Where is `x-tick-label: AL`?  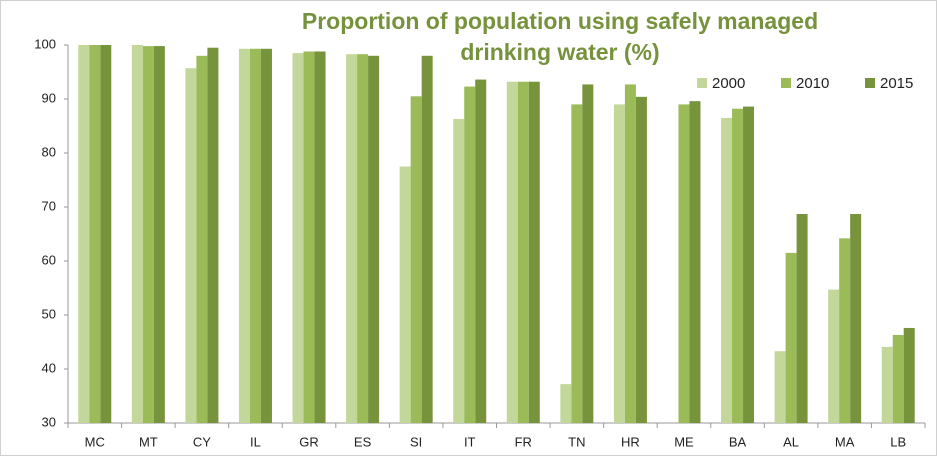 x-tick-label: AL is located at coordinates (791, 441).